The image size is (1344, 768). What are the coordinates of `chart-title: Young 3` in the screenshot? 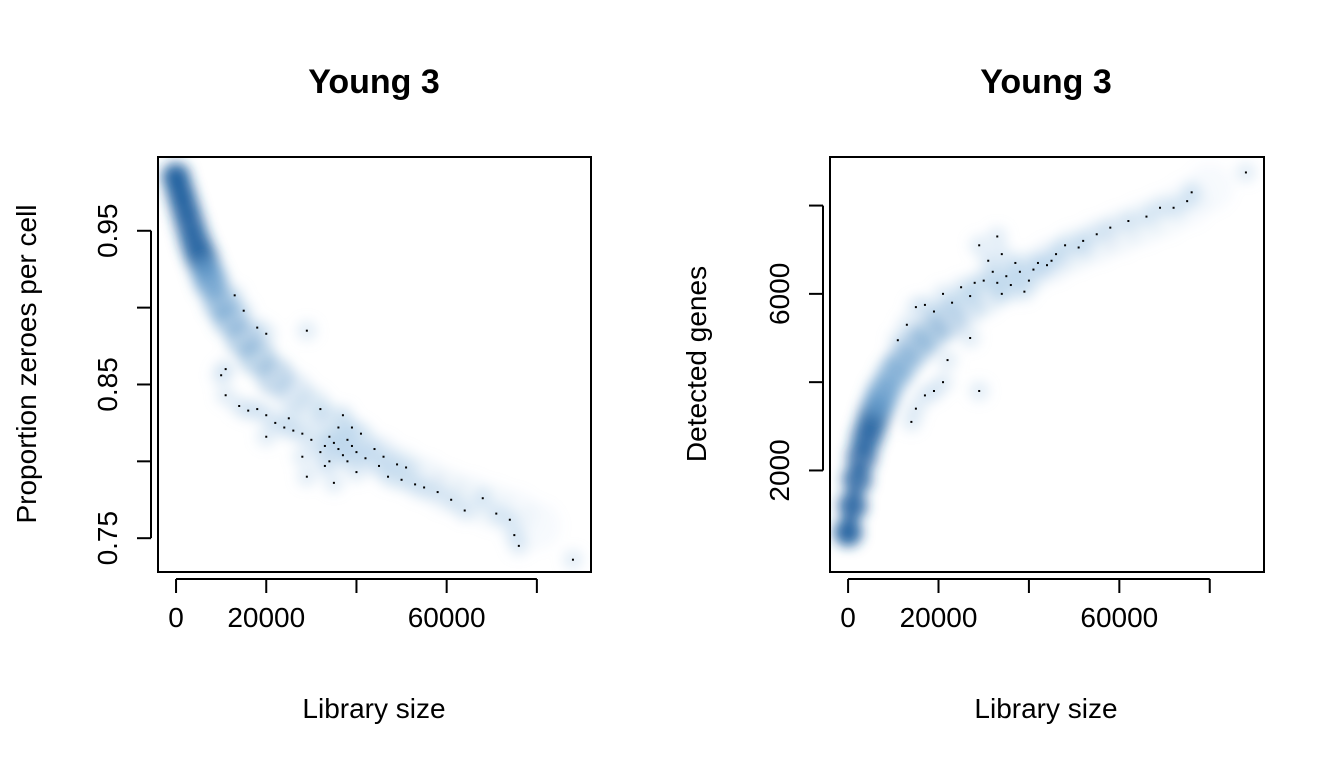 It's located at (374, 82).